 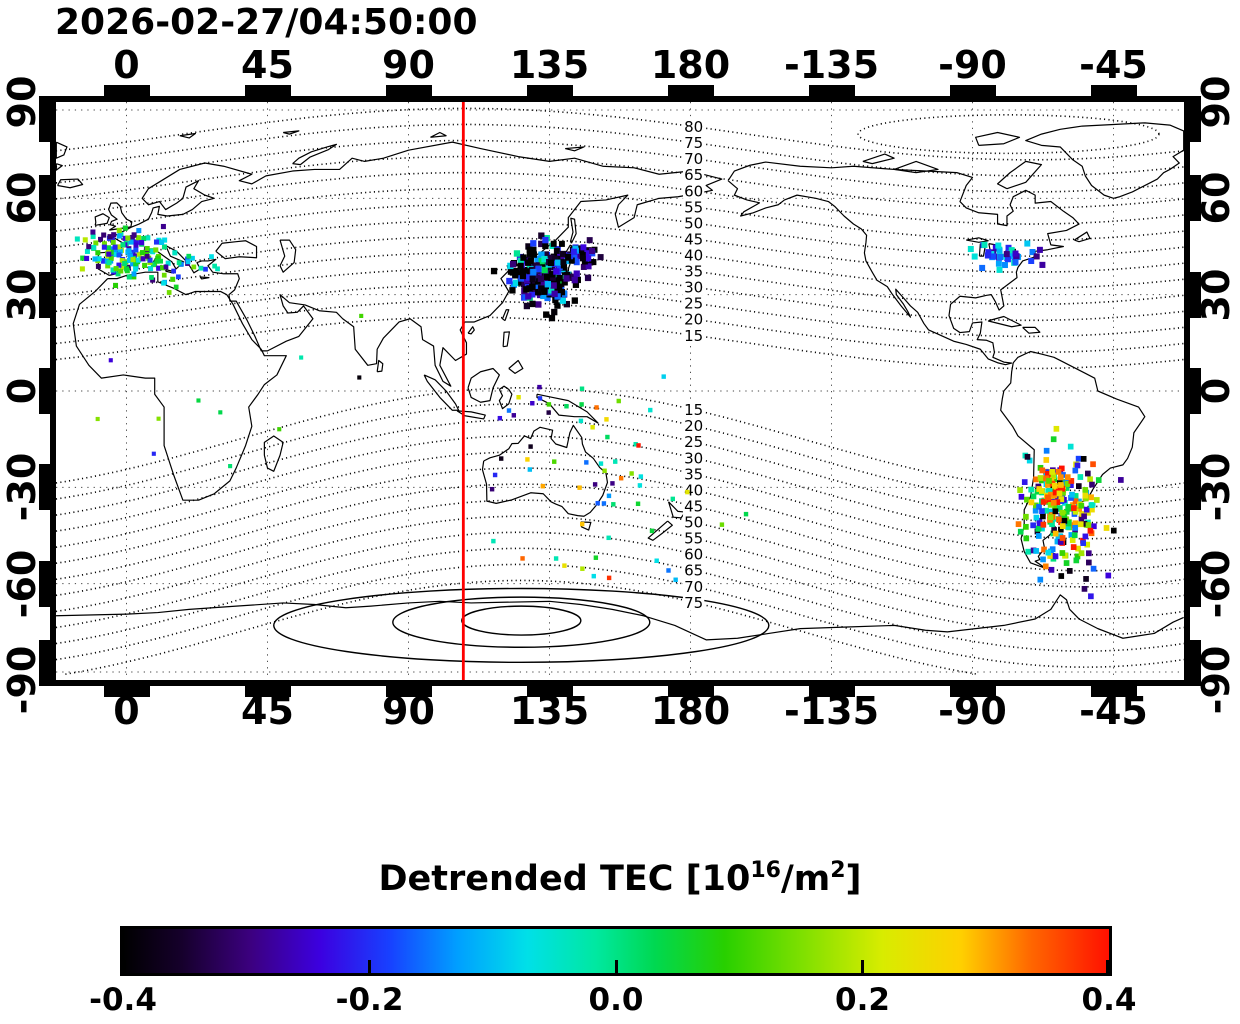 I want to click on lat-tick-label-right: -60, so click(x=1216, y=583).